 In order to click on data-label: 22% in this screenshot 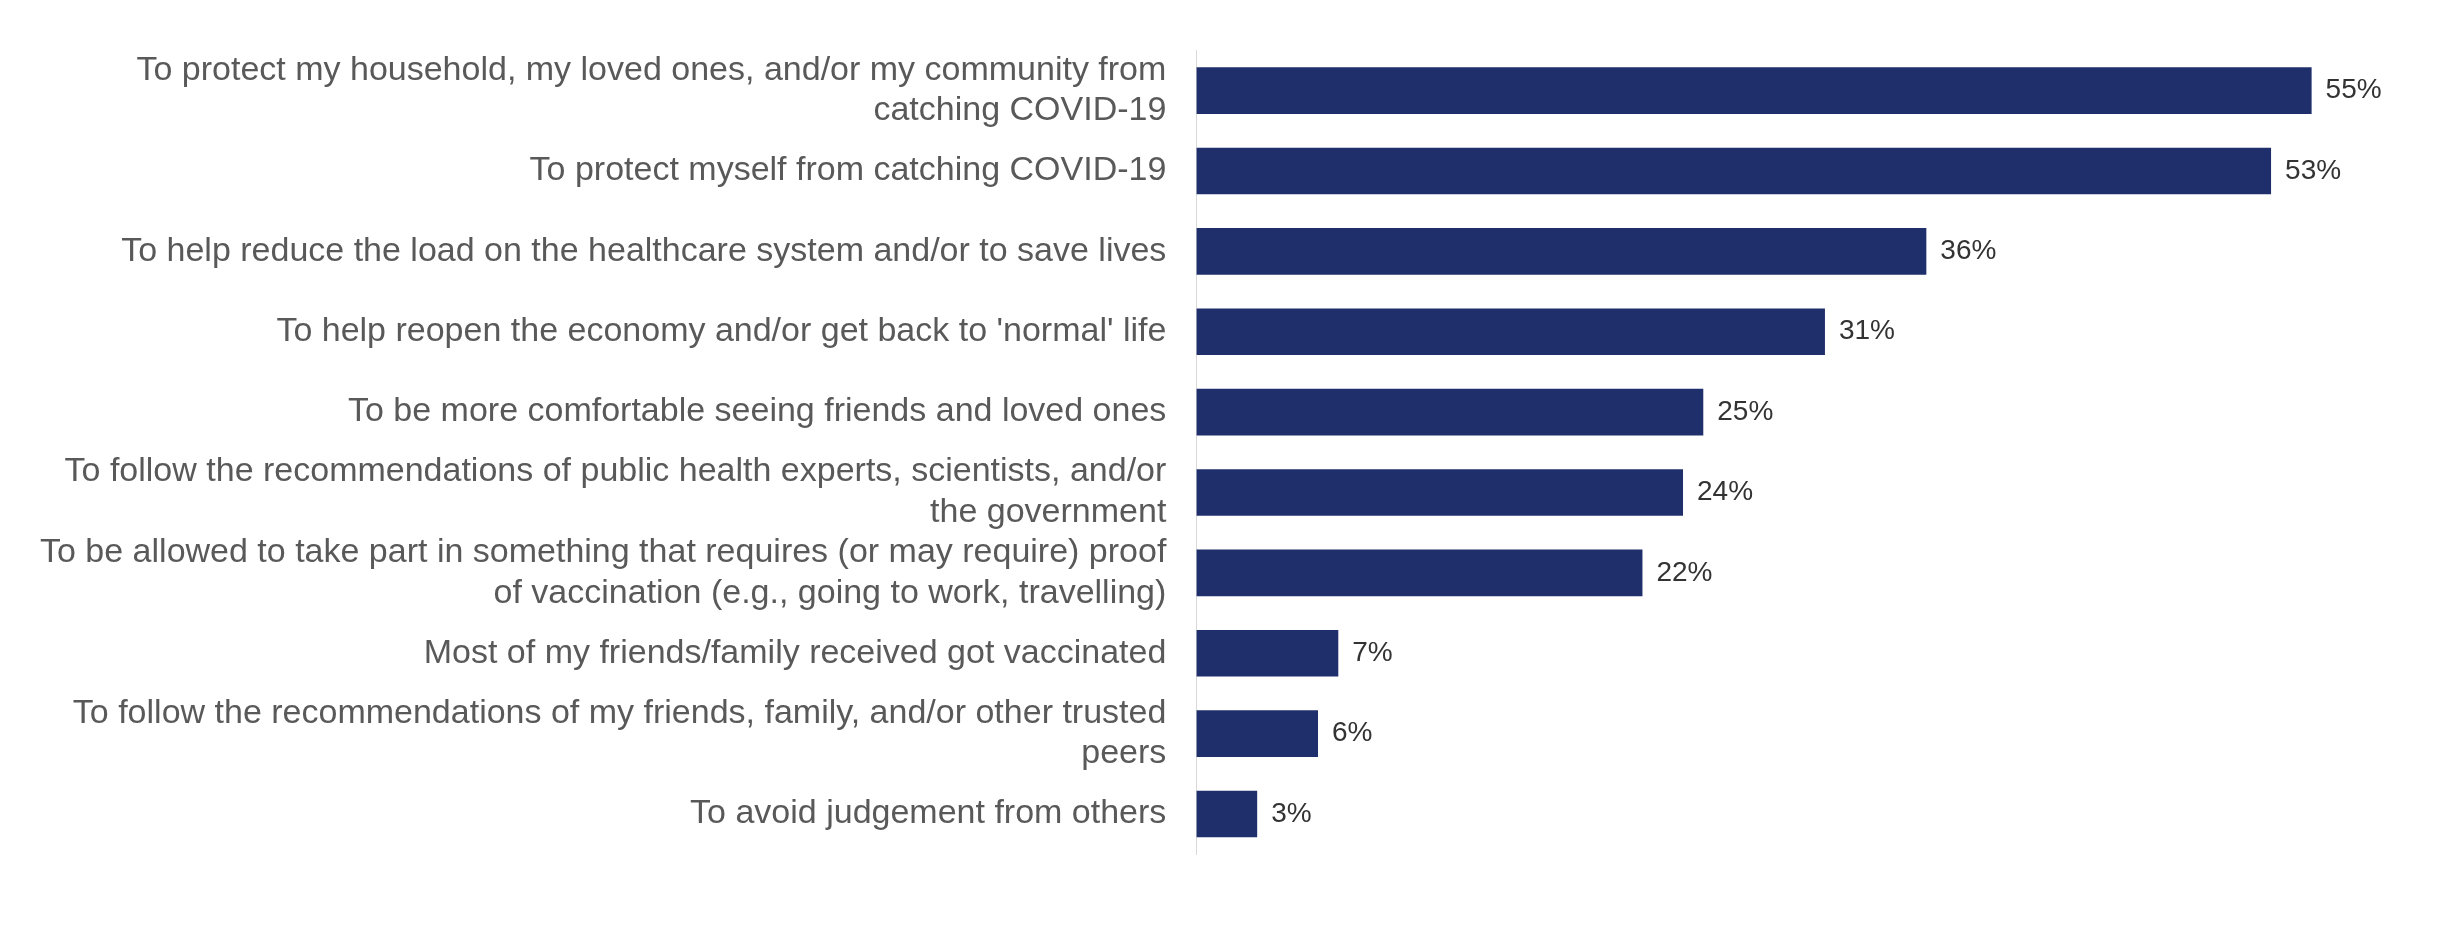, I will do `click(1684, 571)`.